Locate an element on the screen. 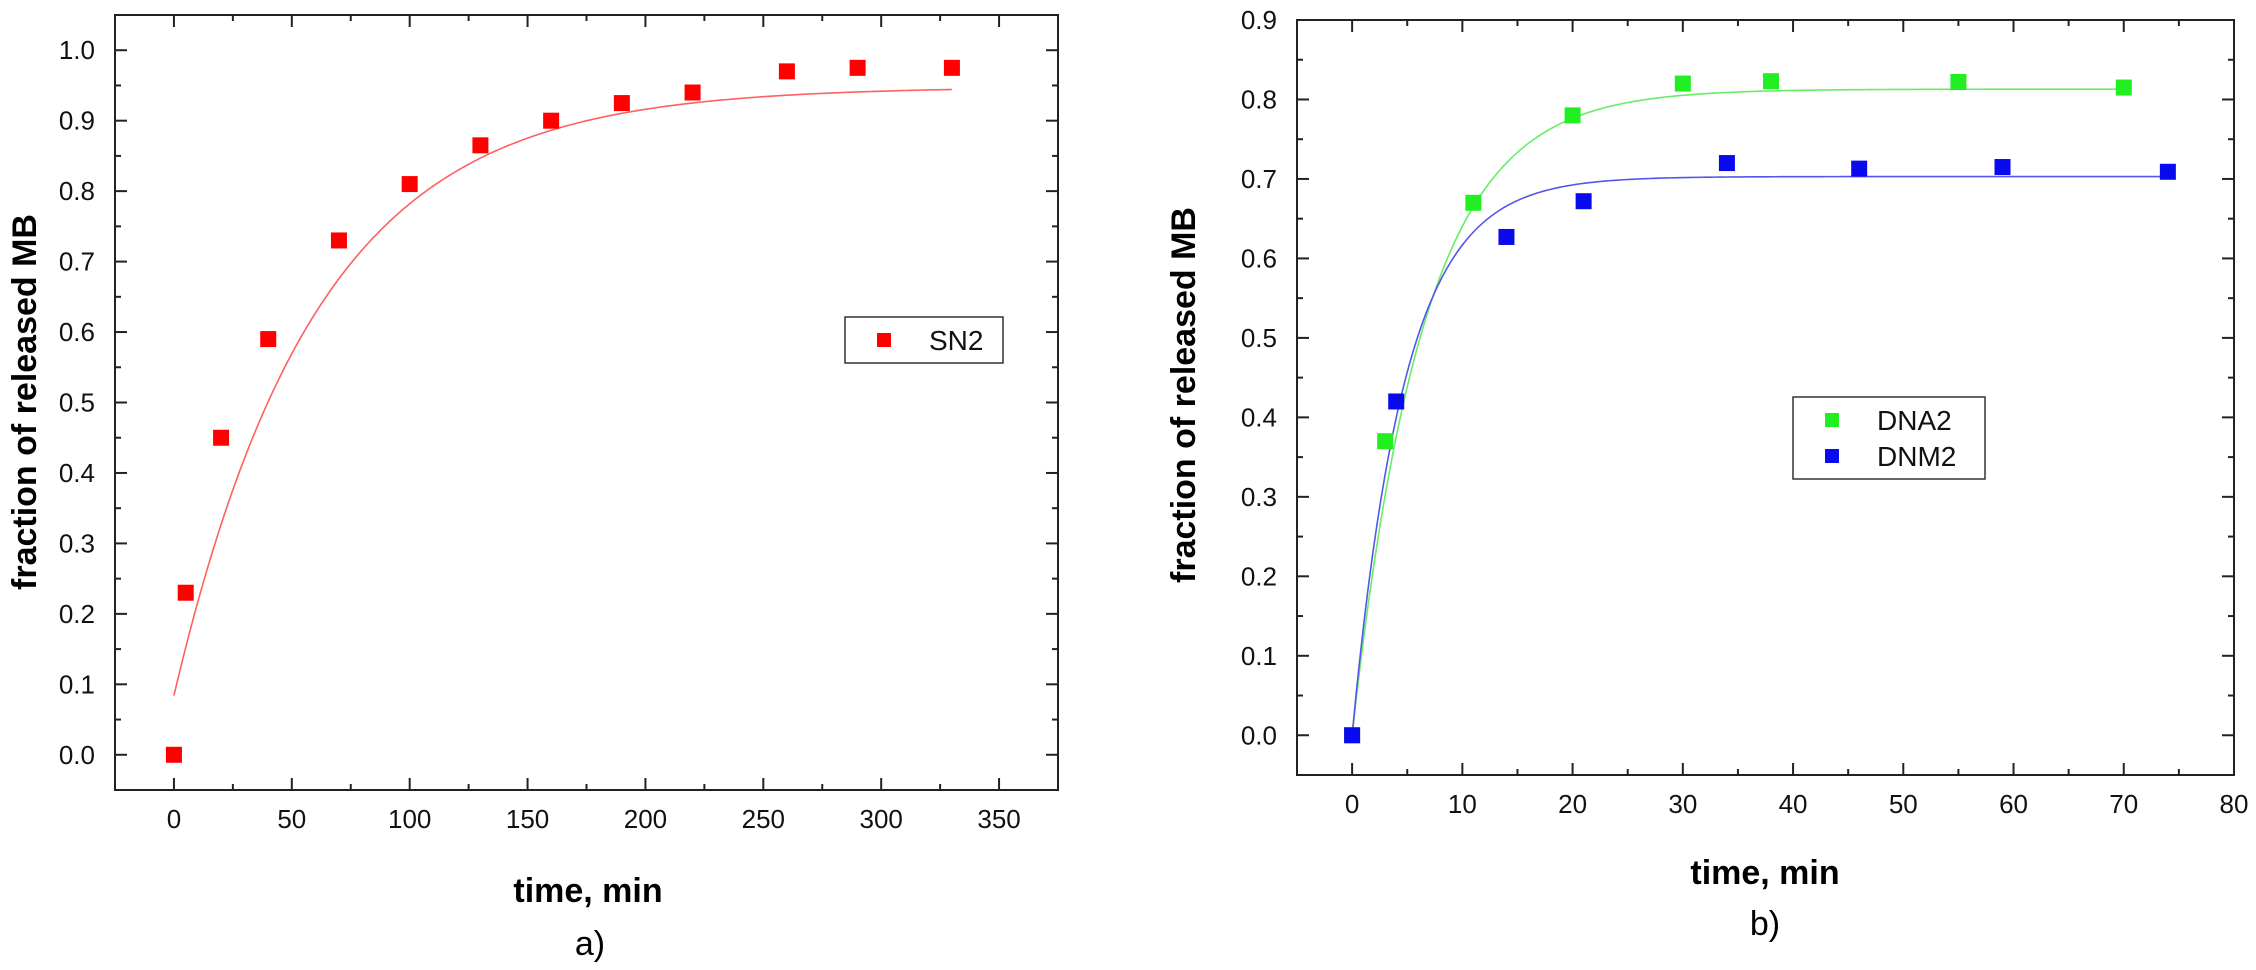  panel-b-legend-label-dnm2: DNM2 is located at coordinates (1916, 456).